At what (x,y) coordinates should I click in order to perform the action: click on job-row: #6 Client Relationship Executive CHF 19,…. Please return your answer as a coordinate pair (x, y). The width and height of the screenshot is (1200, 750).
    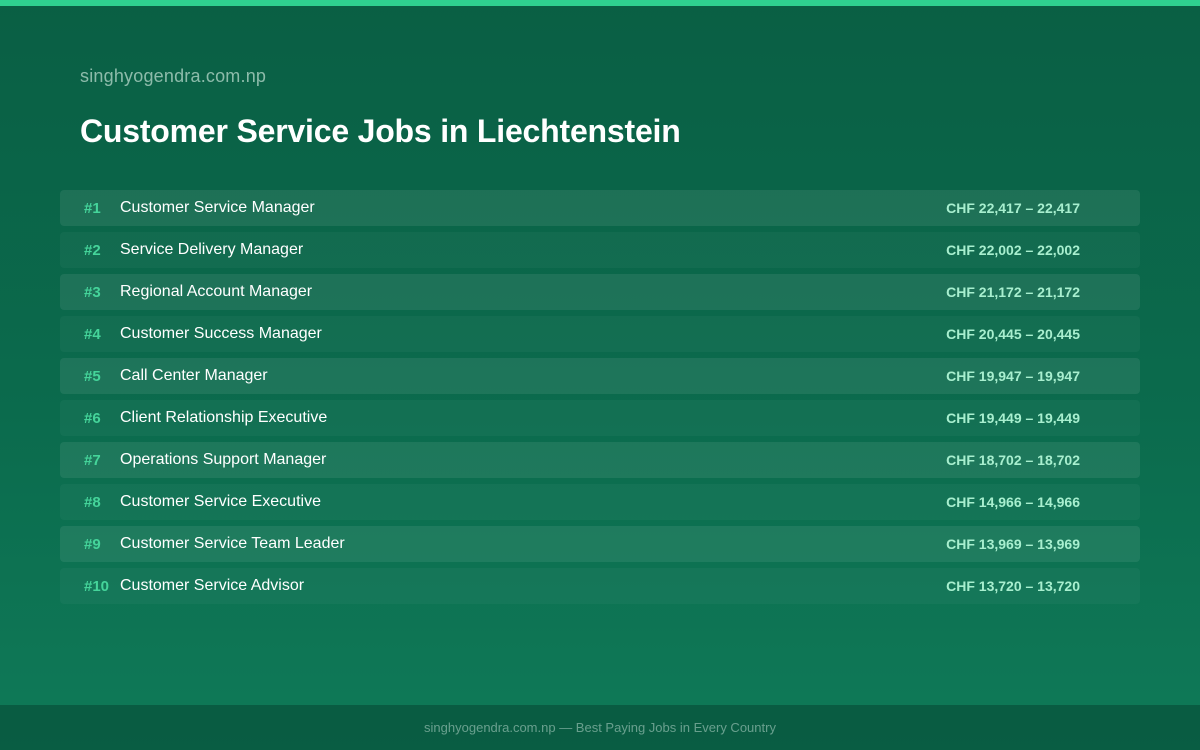
    Looking at the image, I should click on (600, 418).